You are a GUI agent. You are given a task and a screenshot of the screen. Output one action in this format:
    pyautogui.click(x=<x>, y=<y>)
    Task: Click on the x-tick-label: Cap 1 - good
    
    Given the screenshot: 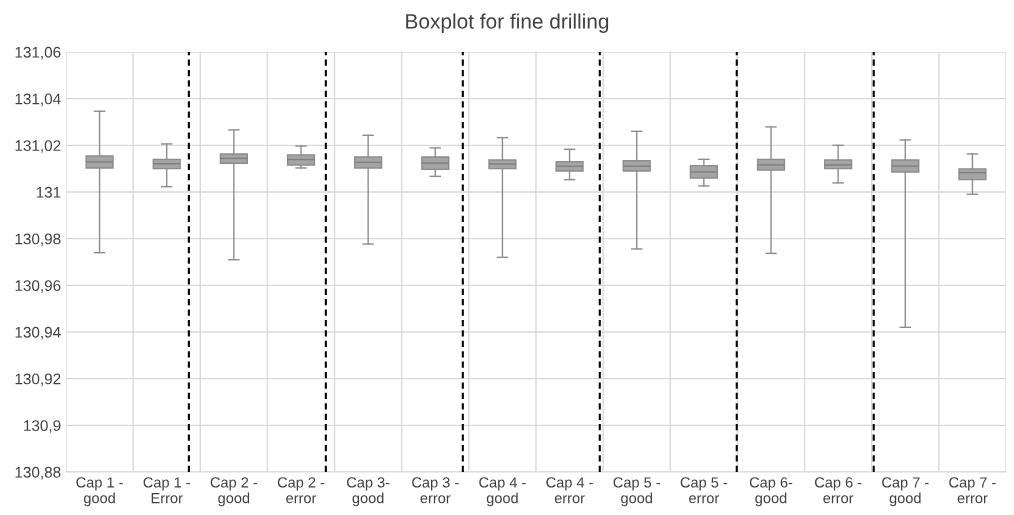 What is the action you would take?
    pyautogui.click(x=99, y=492)
    